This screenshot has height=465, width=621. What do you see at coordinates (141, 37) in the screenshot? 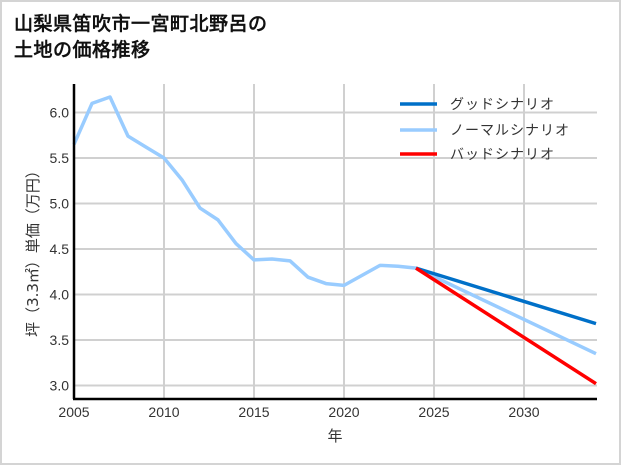
I see `chart-title: 山梨県笛吹市一宮町北野呂の 土地の価格推移` at bounding box center [141, 37].